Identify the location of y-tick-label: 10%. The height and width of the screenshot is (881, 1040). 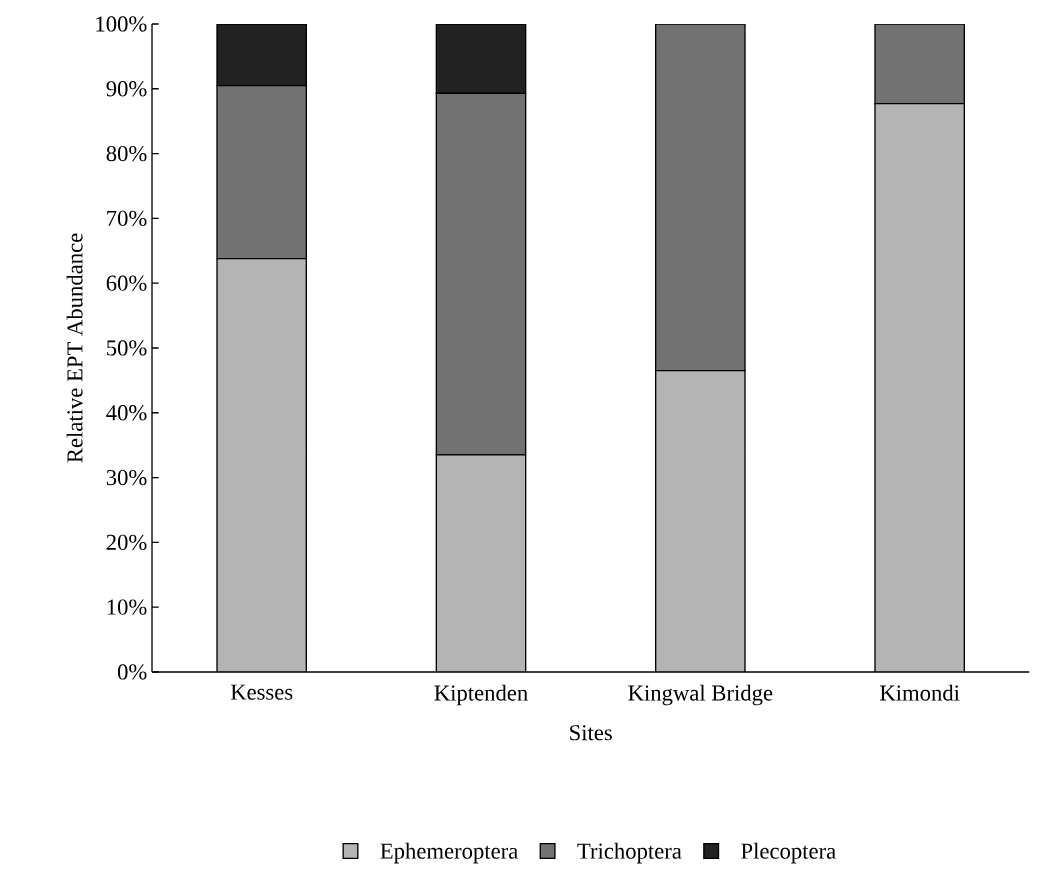
(127, 607).